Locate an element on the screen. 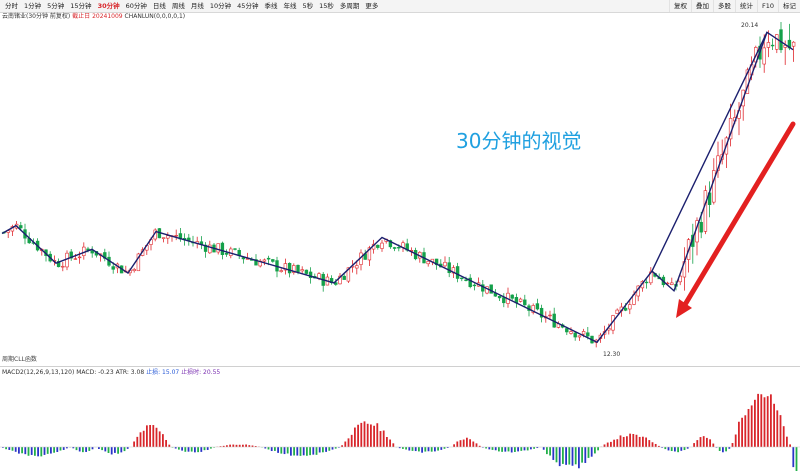  indicator-label: CHANLUN(0,0,0,0,1) is located at coordinates (155, 16).